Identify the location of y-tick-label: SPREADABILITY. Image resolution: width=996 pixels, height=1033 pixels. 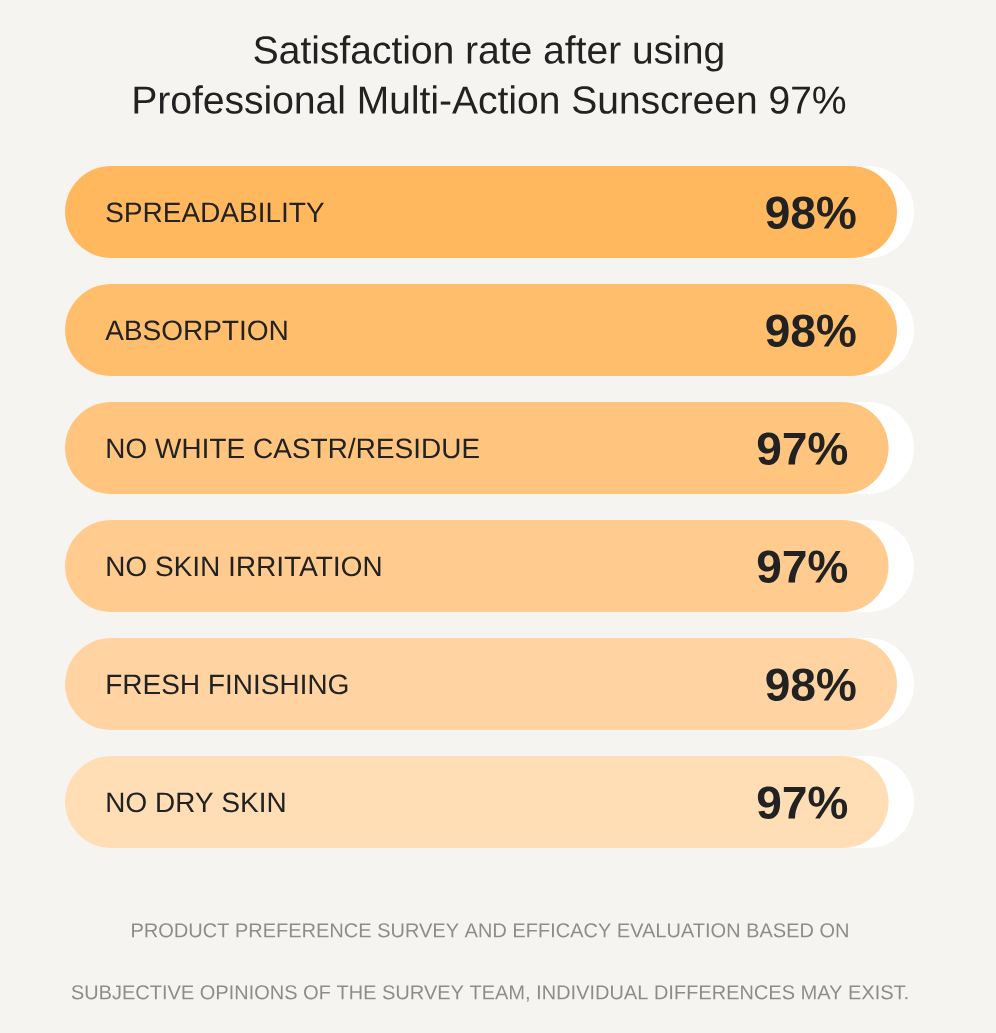
(215, 212).